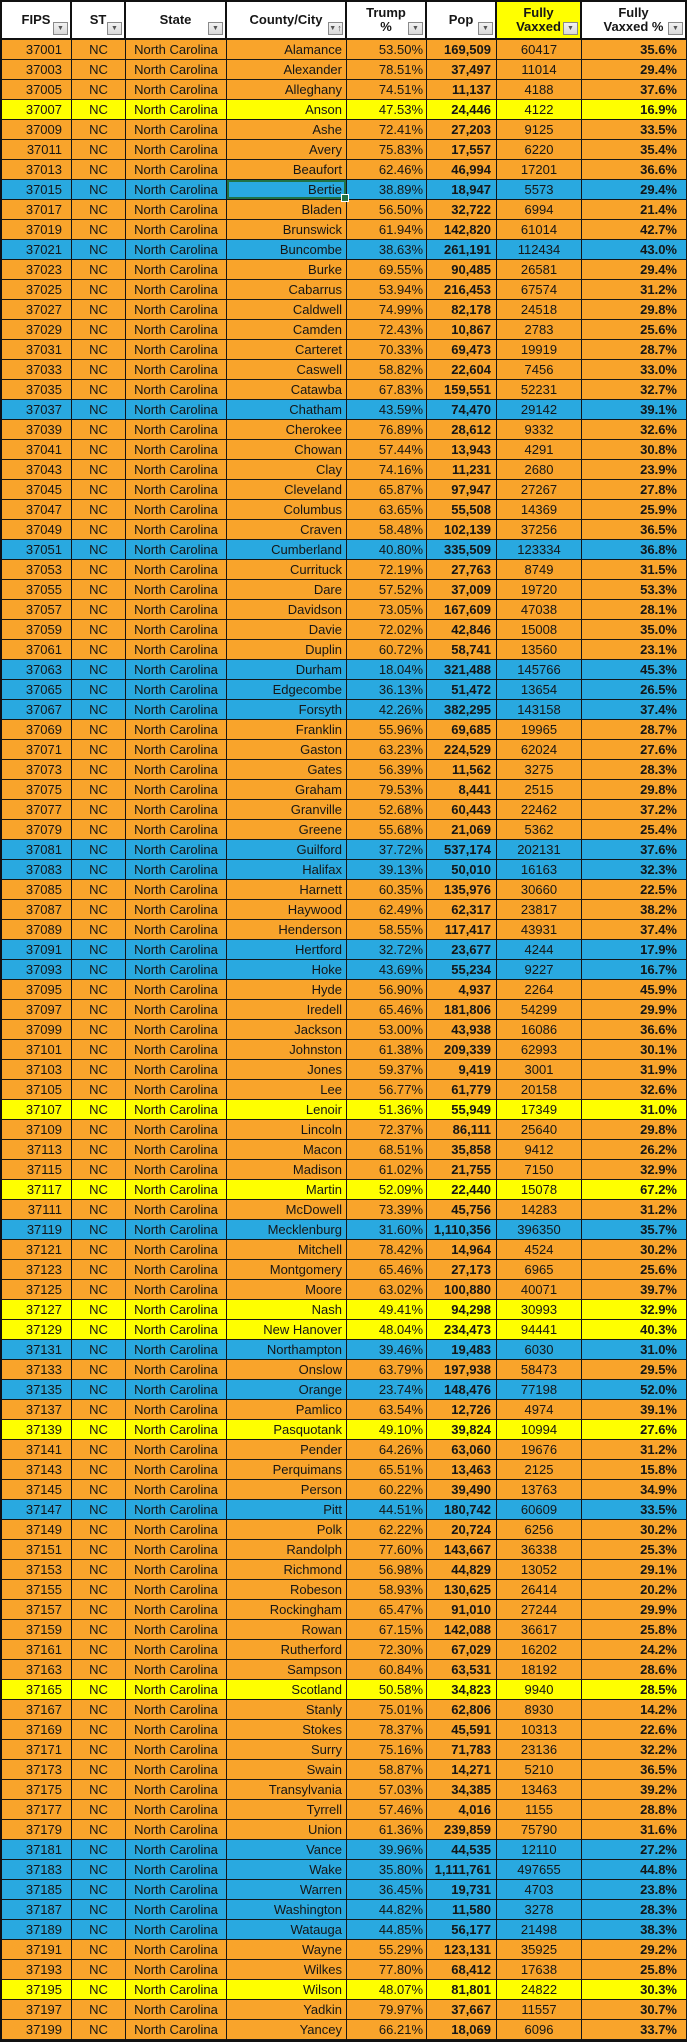 The image size is (687, 2042). What do you see at coordinates (634, 20) in the screenshot?
I see `column-header-fully-vaxxed-pct: Fully Vaxxed % ▼` at bounding box center [634, 20].